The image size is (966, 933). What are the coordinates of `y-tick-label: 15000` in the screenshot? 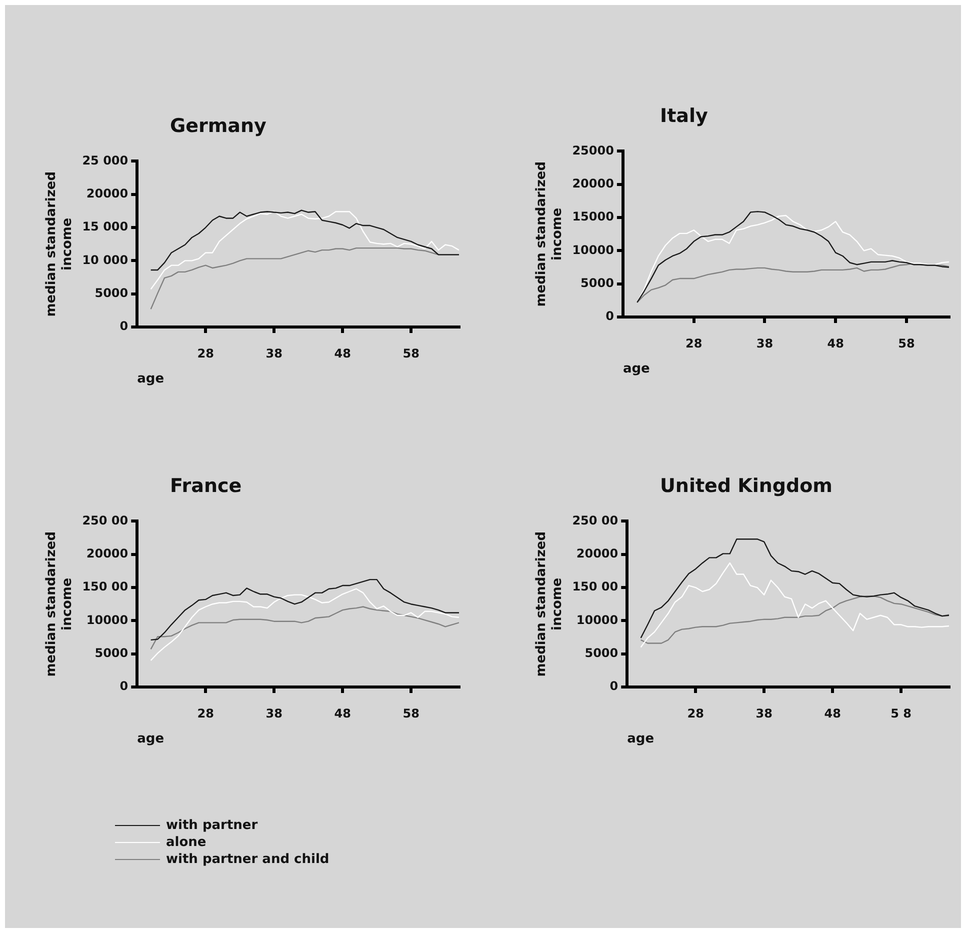 It's located at (593, 217).